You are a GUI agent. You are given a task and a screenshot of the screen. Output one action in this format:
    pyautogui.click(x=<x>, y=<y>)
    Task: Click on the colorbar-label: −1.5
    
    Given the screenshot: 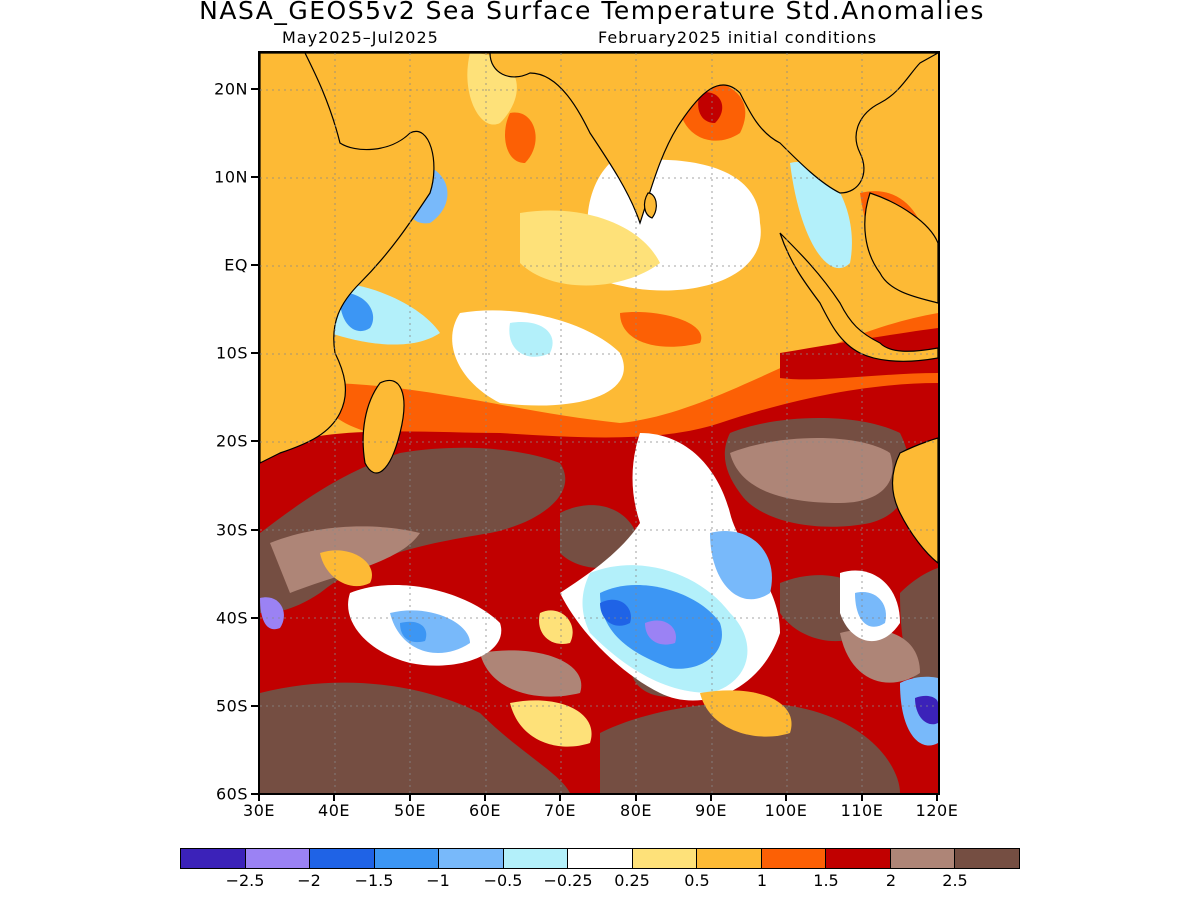 What is the action you would take?
    pyautogui.click(x=374, y=880)
    